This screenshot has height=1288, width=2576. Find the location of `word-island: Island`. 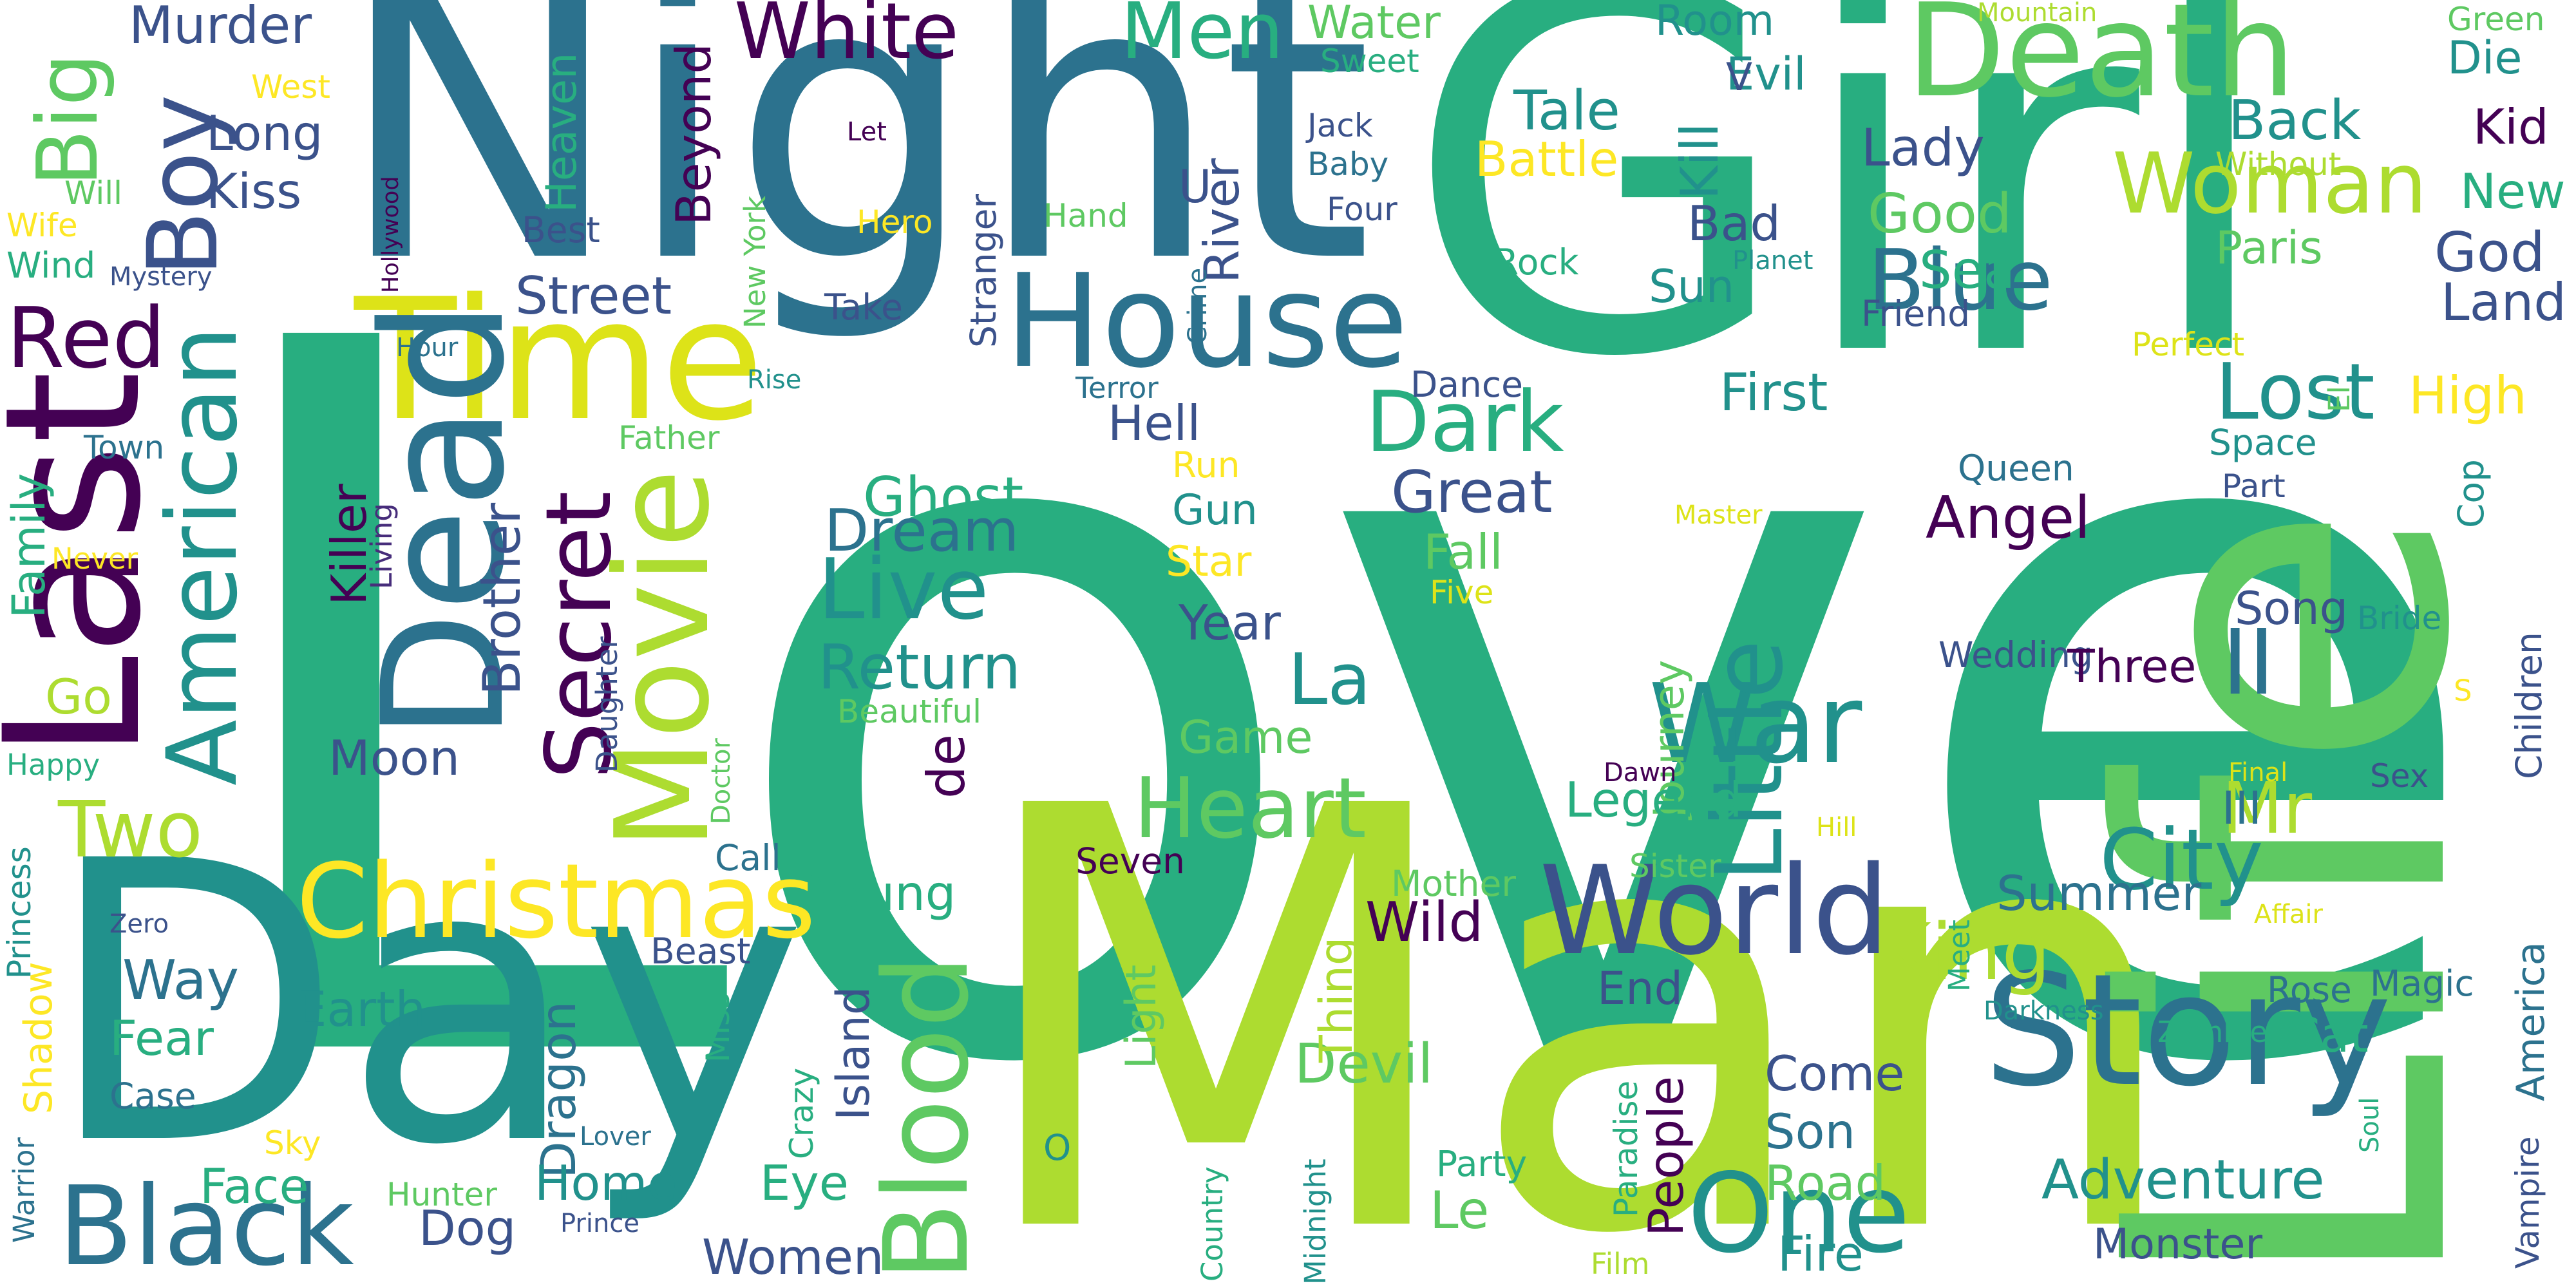

word-island: Island is located at coordinates (853, 1053).